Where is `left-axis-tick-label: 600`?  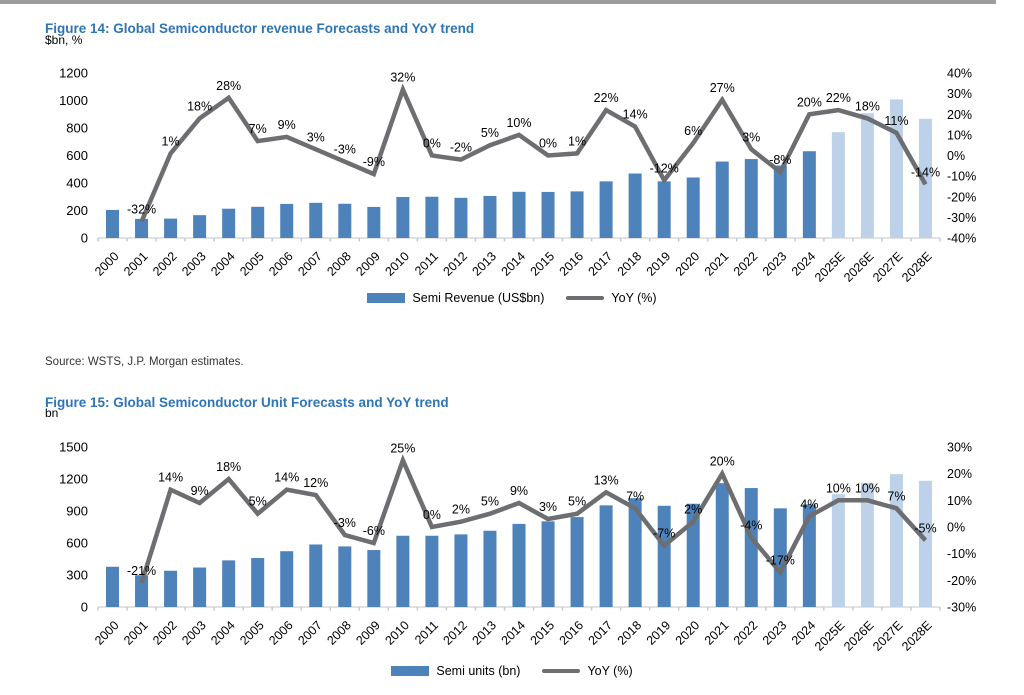 left-axis-tick-label: 600 is located at coordinates (77, 543).